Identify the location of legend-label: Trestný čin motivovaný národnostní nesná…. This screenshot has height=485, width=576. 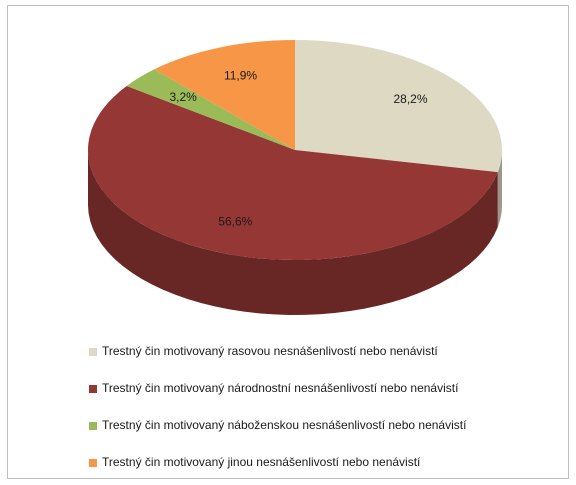
(280, 388).